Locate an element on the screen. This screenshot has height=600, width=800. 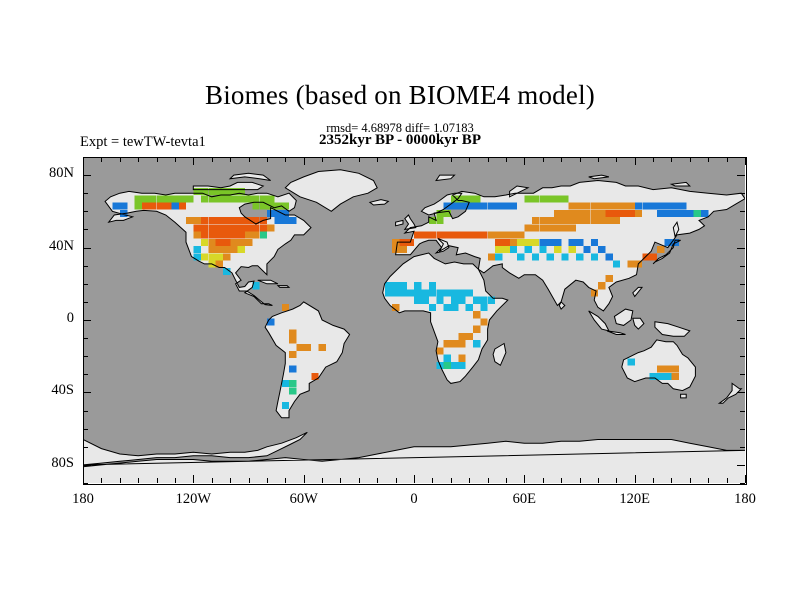
y-tick-label: 40S is located at coordinates (62, 390).